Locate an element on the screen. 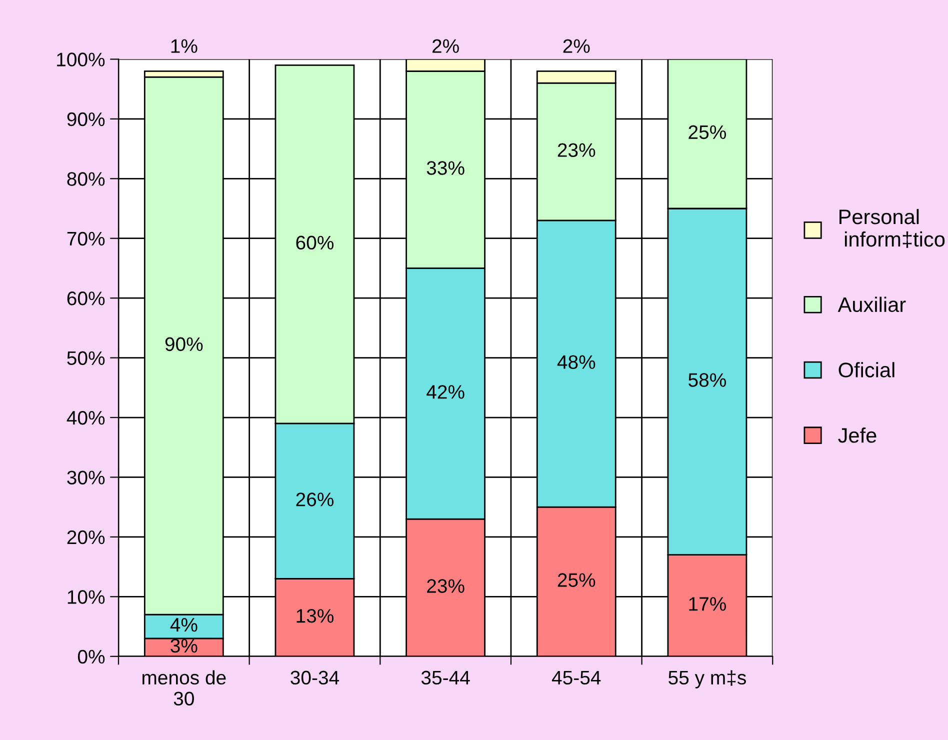  y-tick-label: 80% is located at coordinates (86, 179).